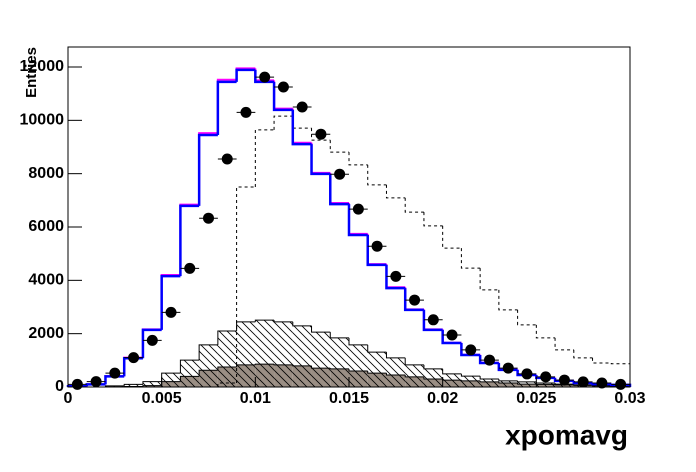  Describe the element at coordinates (46, 333) in the screenshot. I see `y-tick-label: 2000` at that location.